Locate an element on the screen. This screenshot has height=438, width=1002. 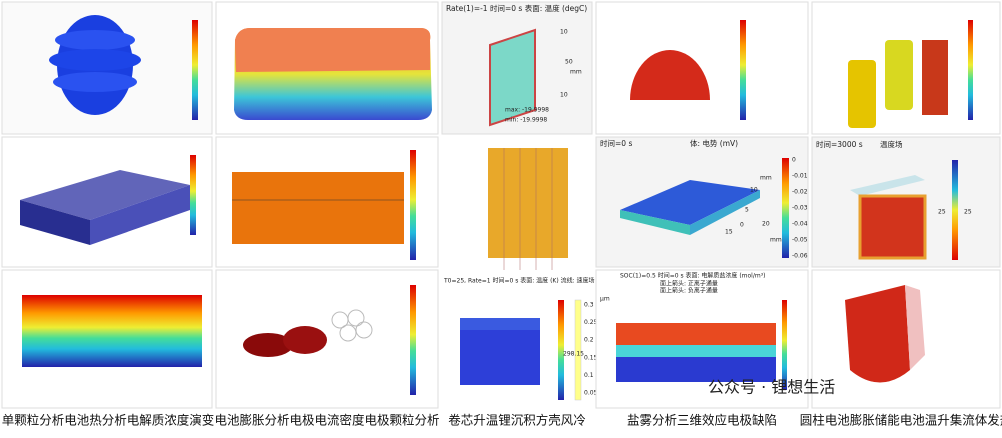
panel-jet-rect is located at coordinates (107, 339).